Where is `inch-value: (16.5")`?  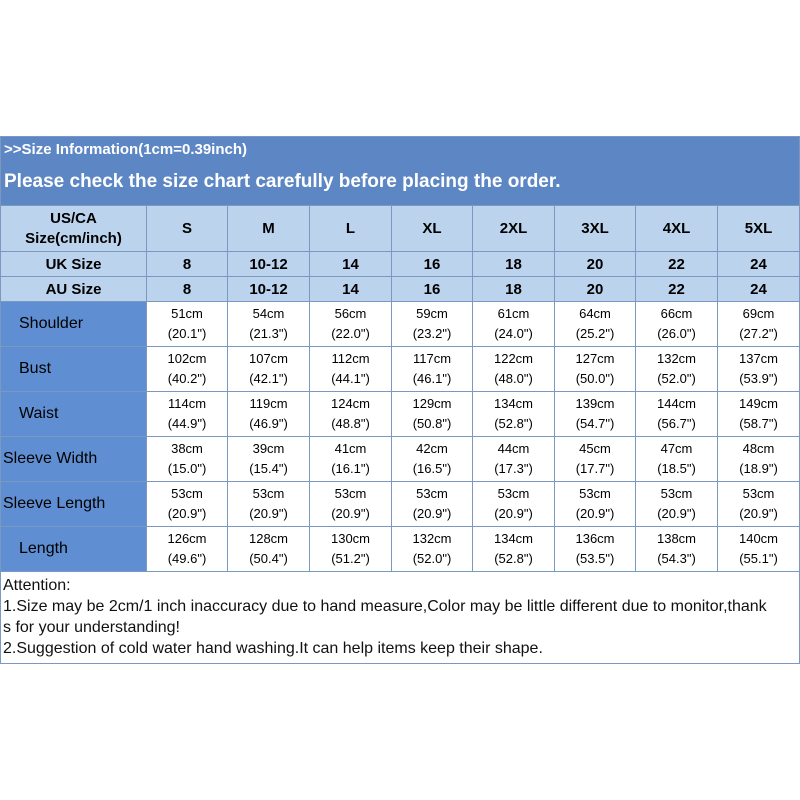
inch-value: (16.5") is located at coordinates (432, 468).